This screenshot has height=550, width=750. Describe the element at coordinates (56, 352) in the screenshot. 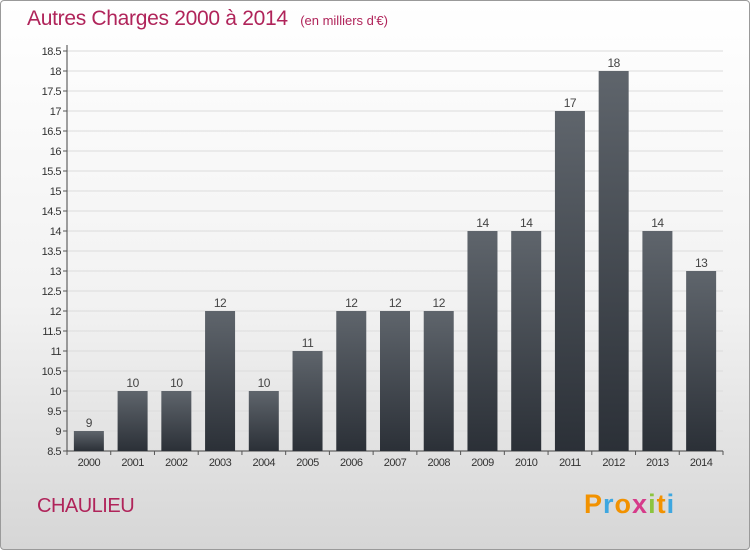

I see `y-tick-label: 11` at that location.